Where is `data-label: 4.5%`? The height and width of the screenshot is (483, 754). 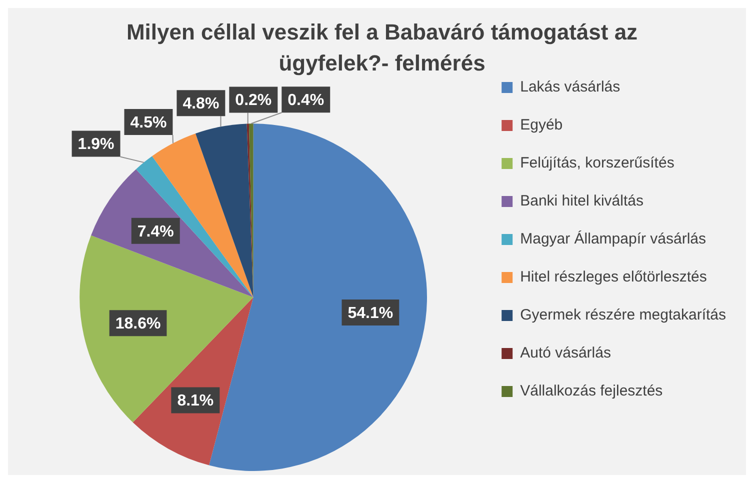 data-label: 4.5% is located at coordinates (148, 123).